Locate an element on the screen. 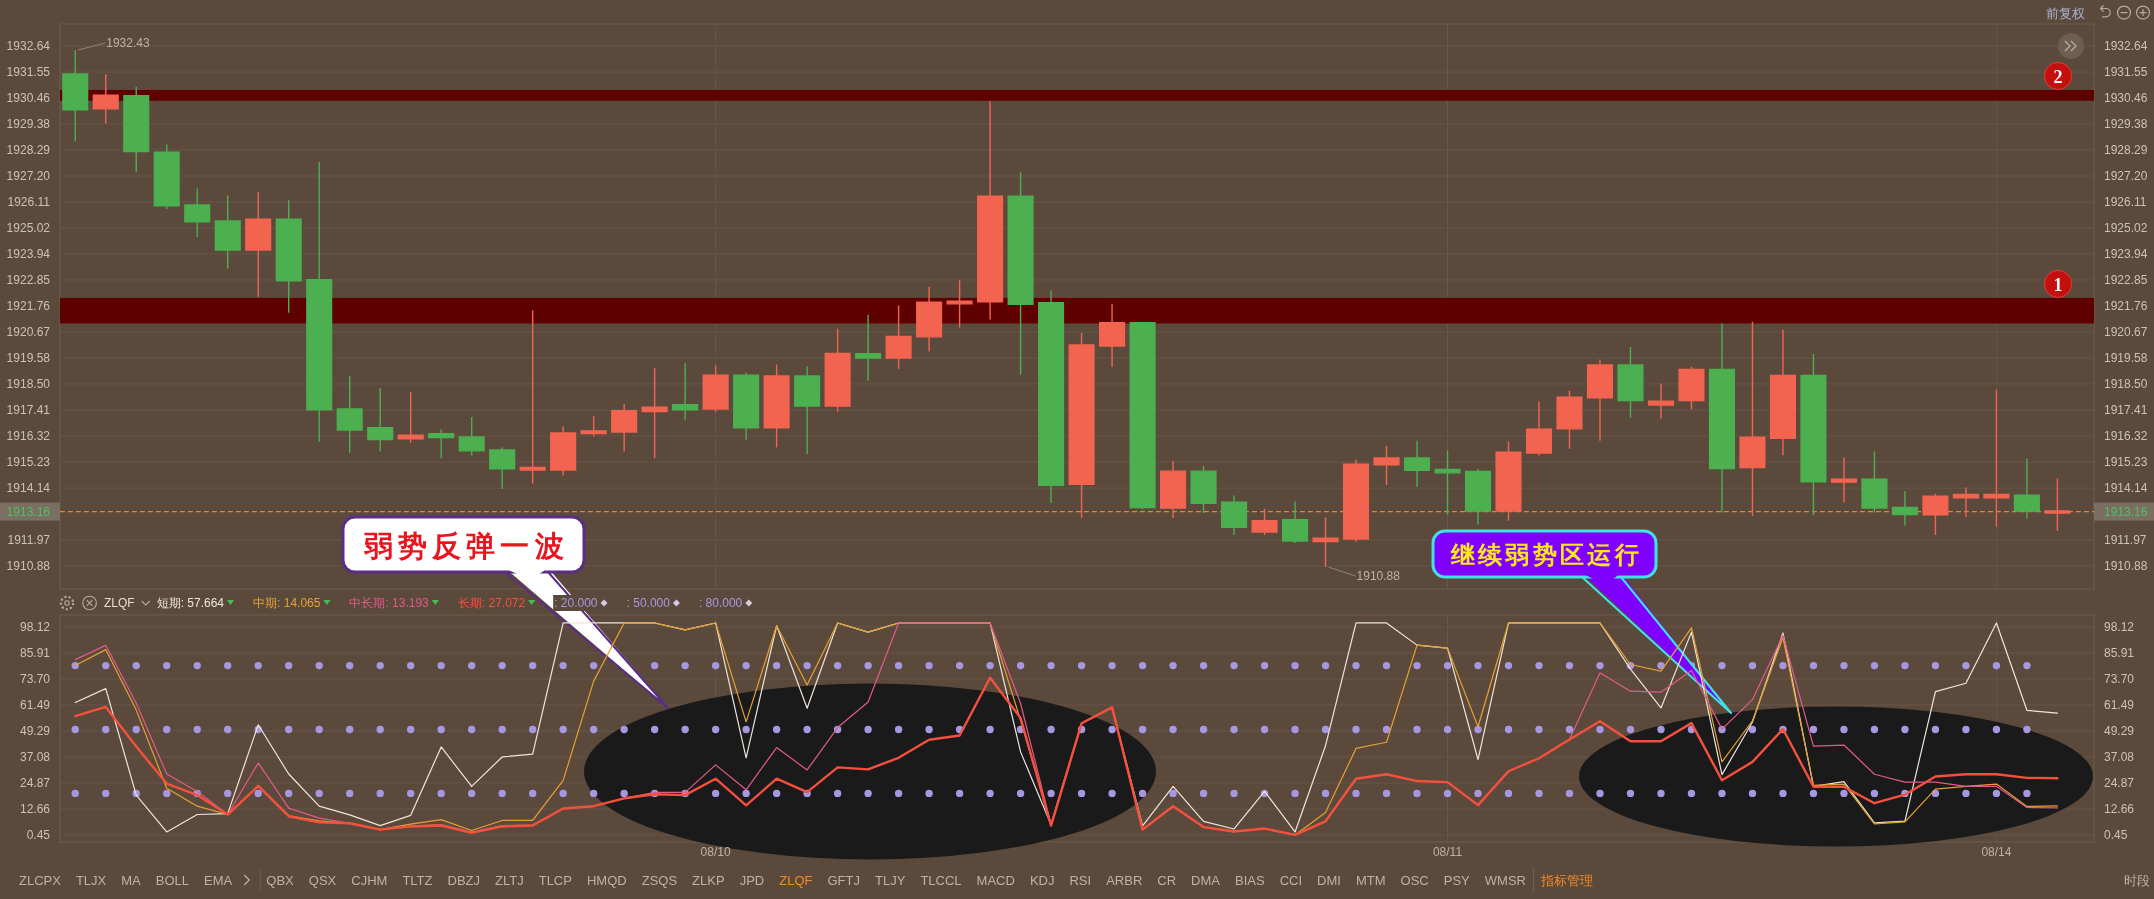 This screenshot has height=899, width=2154. y2-tick-label: 61.49 is located at coordinates (2119, 705).